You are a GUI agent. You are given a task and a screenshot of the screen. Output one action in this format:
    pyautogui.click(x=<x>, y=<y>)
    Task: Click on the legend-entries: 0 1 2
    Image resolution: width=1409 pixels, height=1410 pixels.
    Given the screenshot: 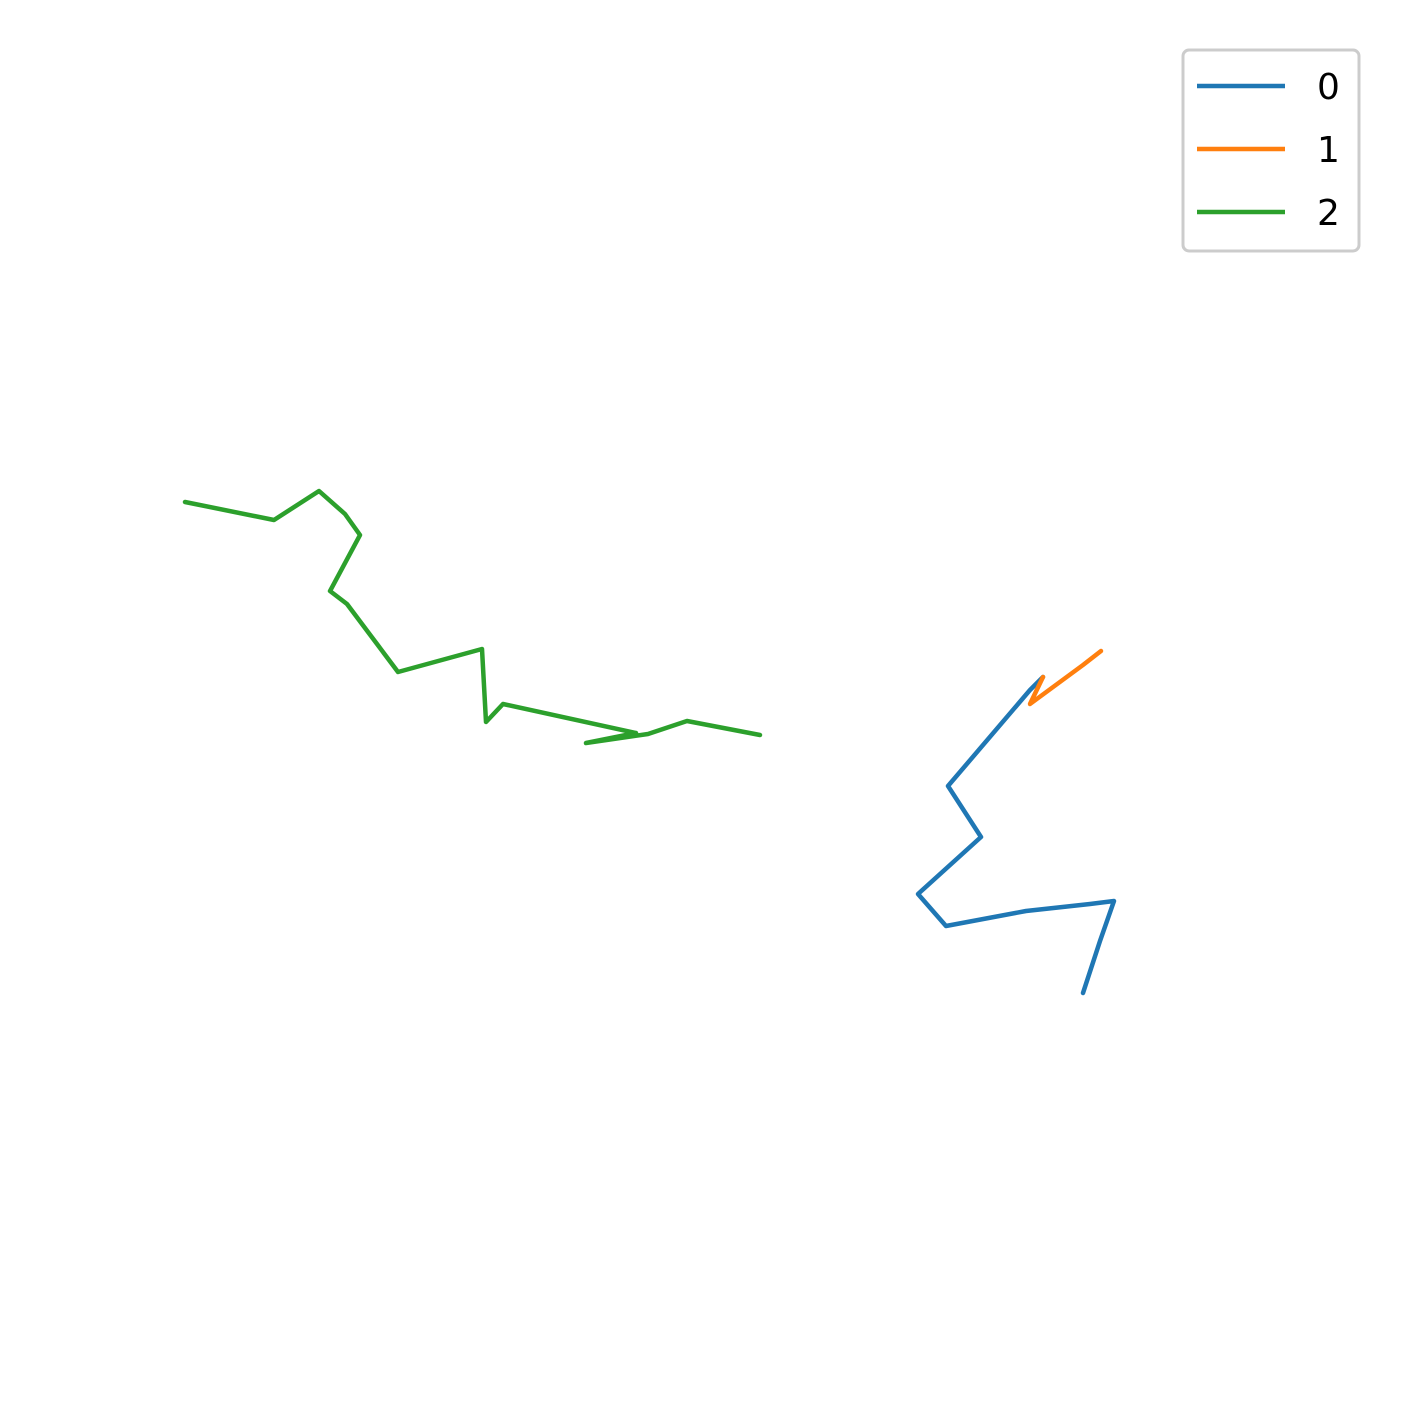 What is the action you would take?
    pyautogui.click(x=1268, y=150)
    